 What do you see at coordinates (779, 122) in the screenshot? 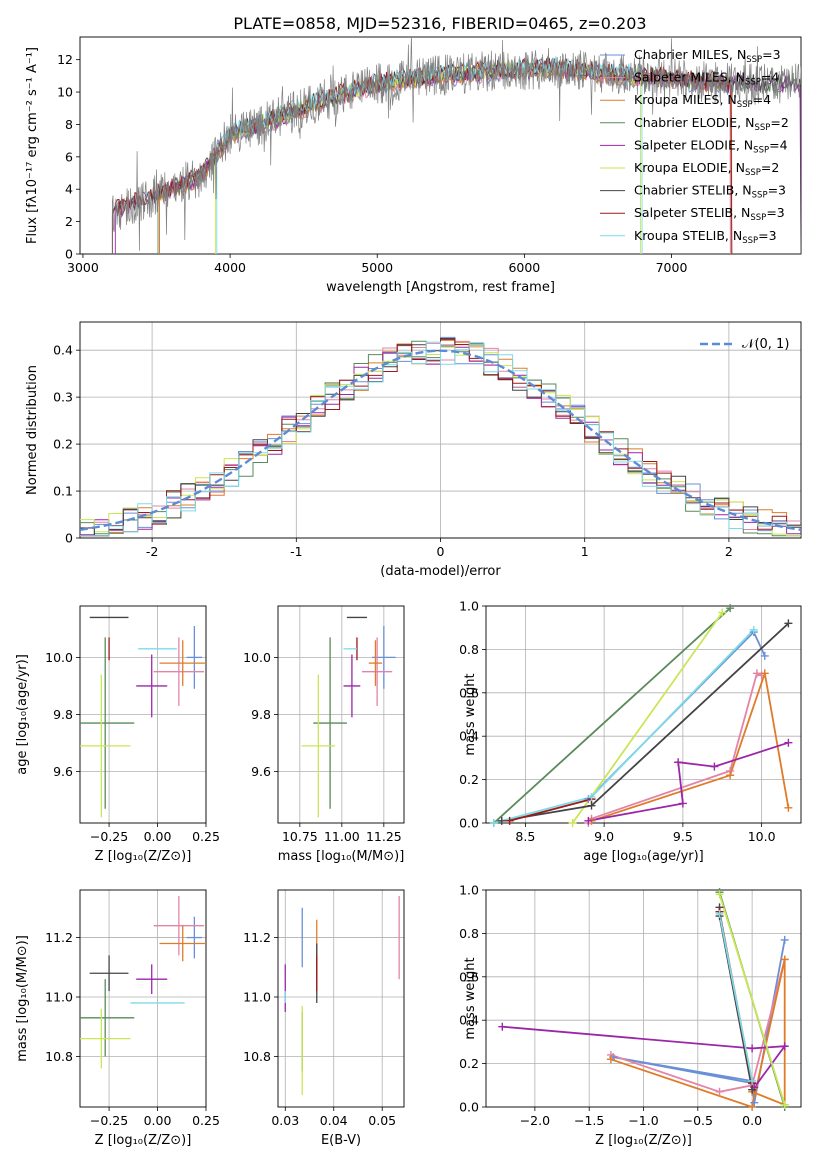
I see `legend-count: =2` at bounding box center [779, 122].